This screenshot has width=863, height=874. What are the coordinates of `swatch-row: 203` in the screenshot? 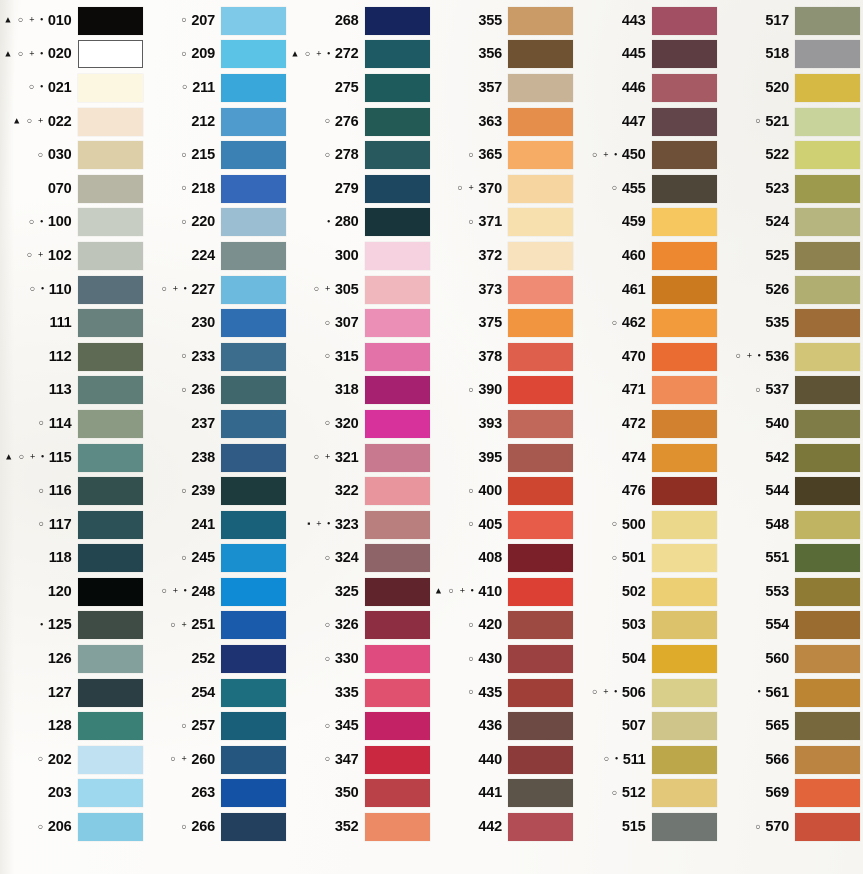 It's located at (73, 794).